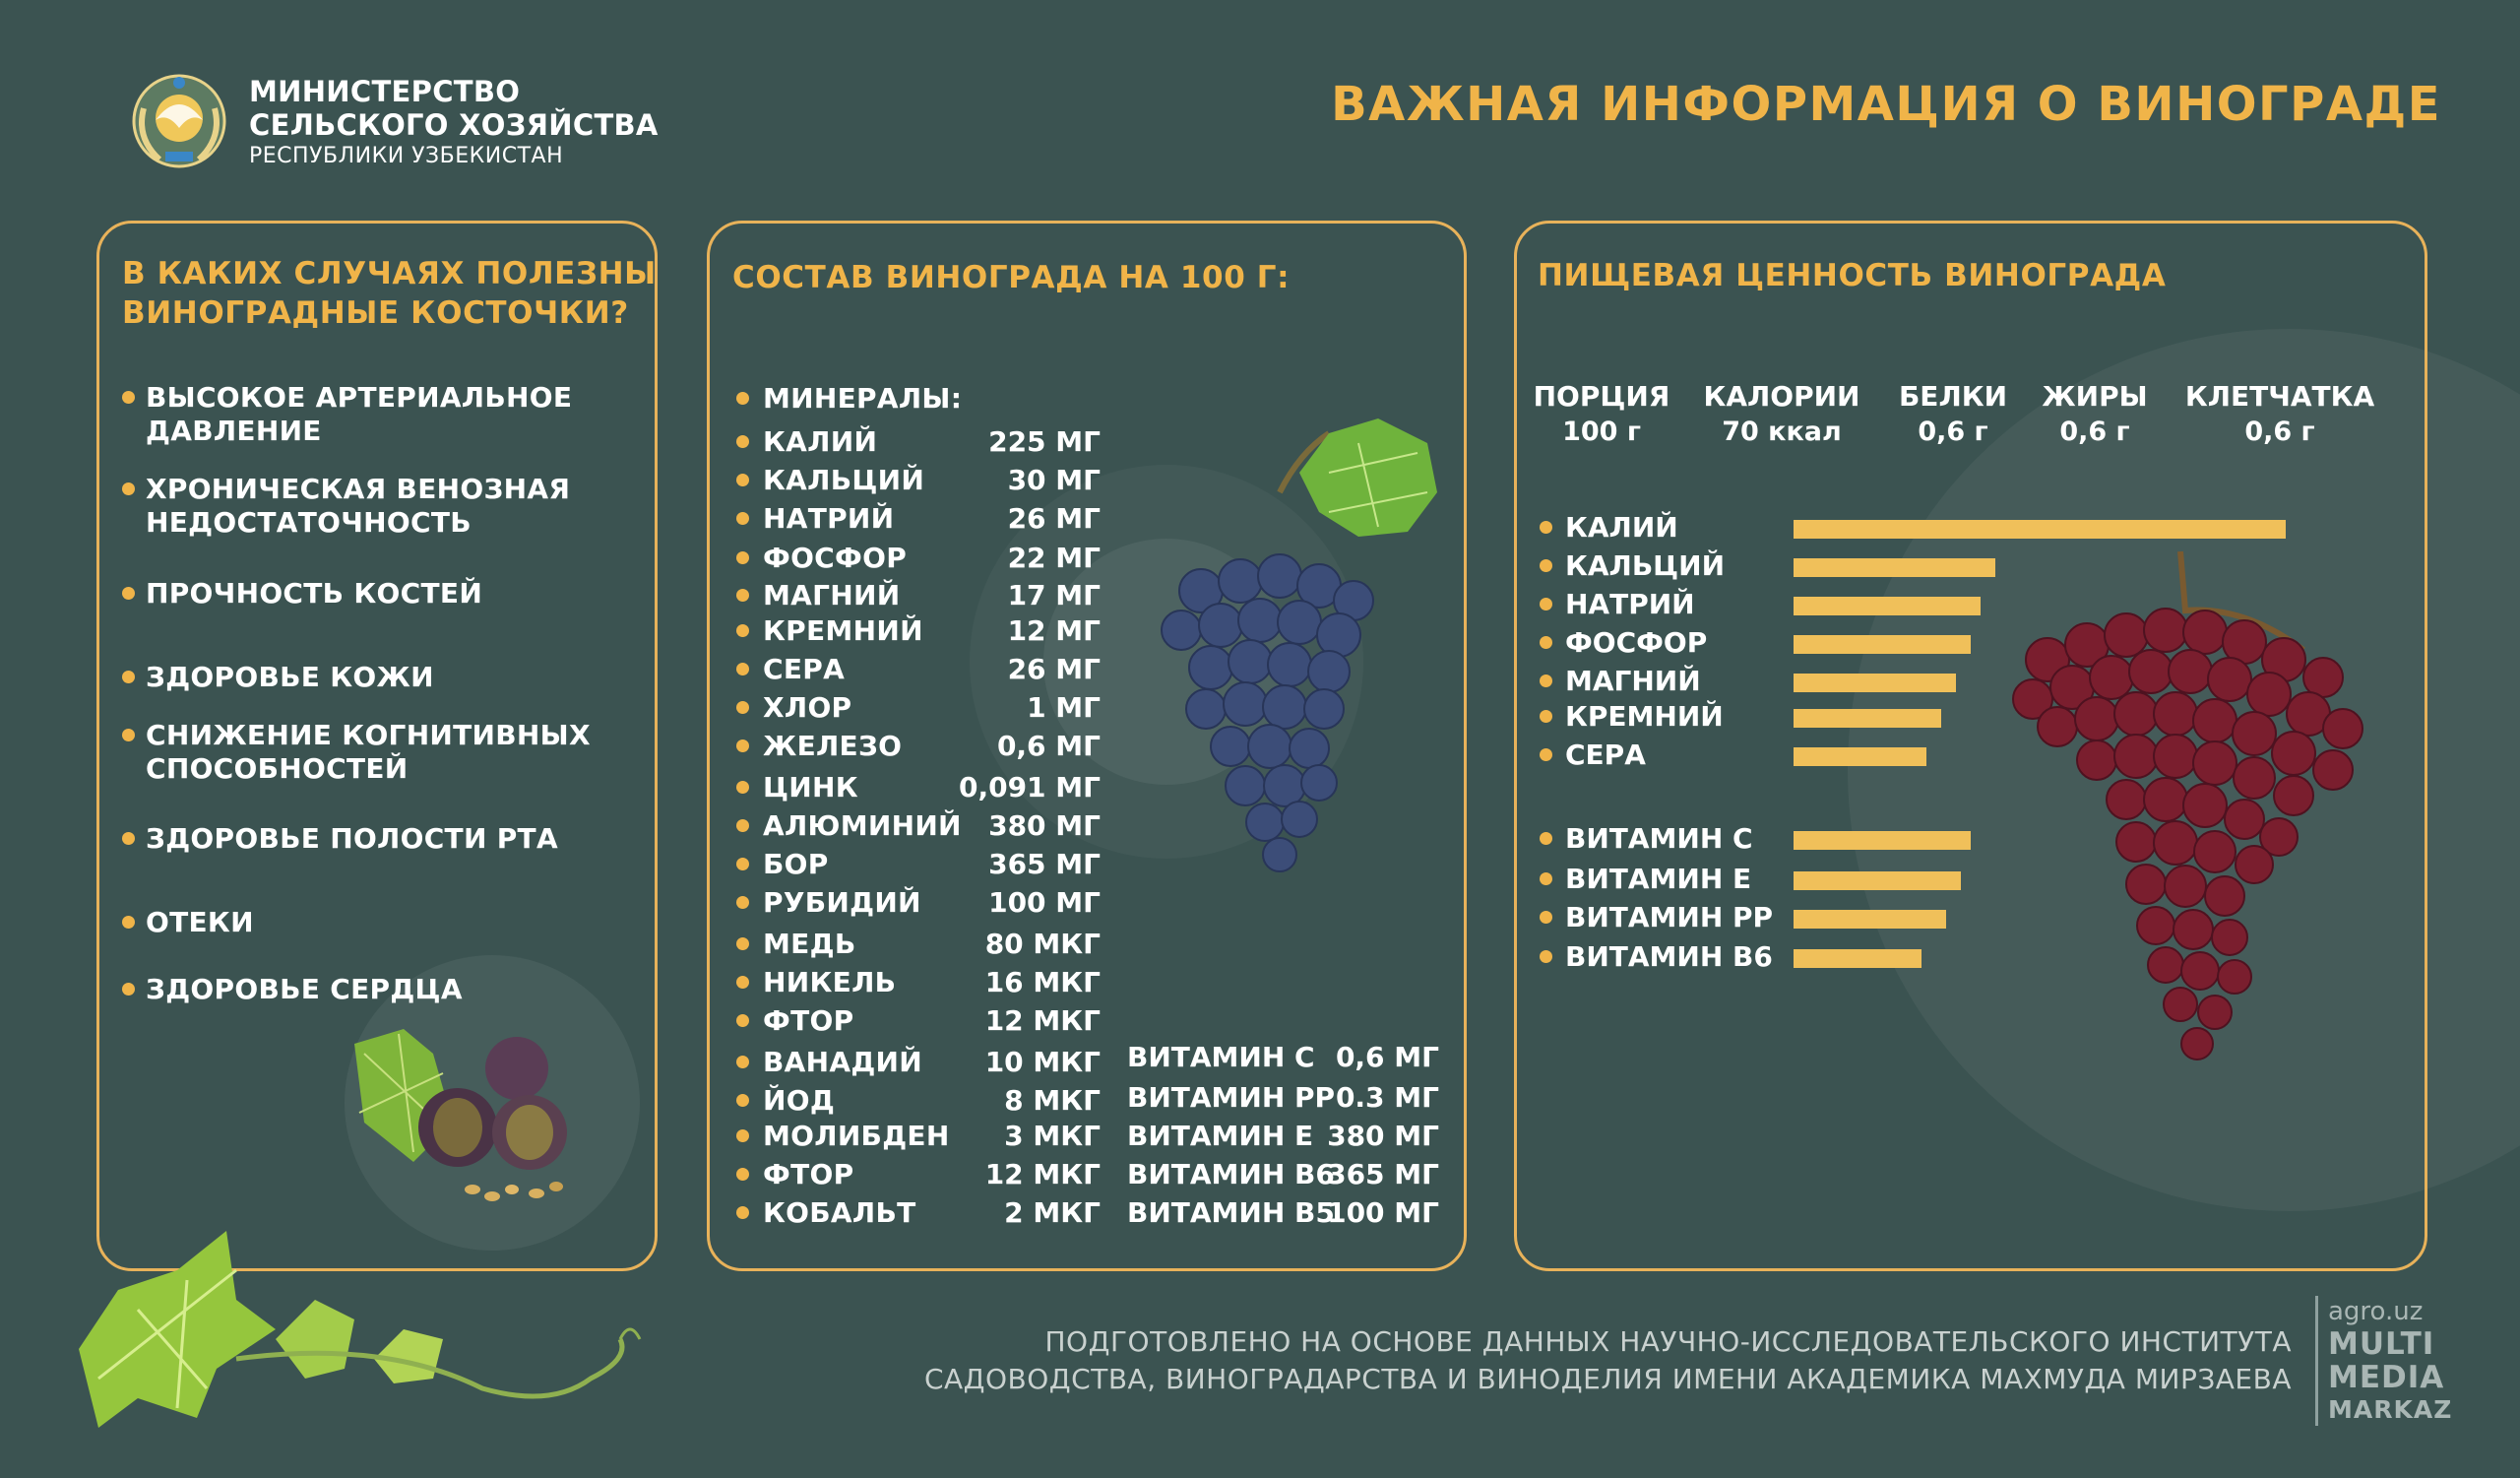  Describe the element at coordinates (358, 506) in the screenshot. I see `benefit-item: ХРОНИЧЕСКАЯ ВЕНОЗНАЯ НЕДОСТАТОЧНОСТЬ` at that location.